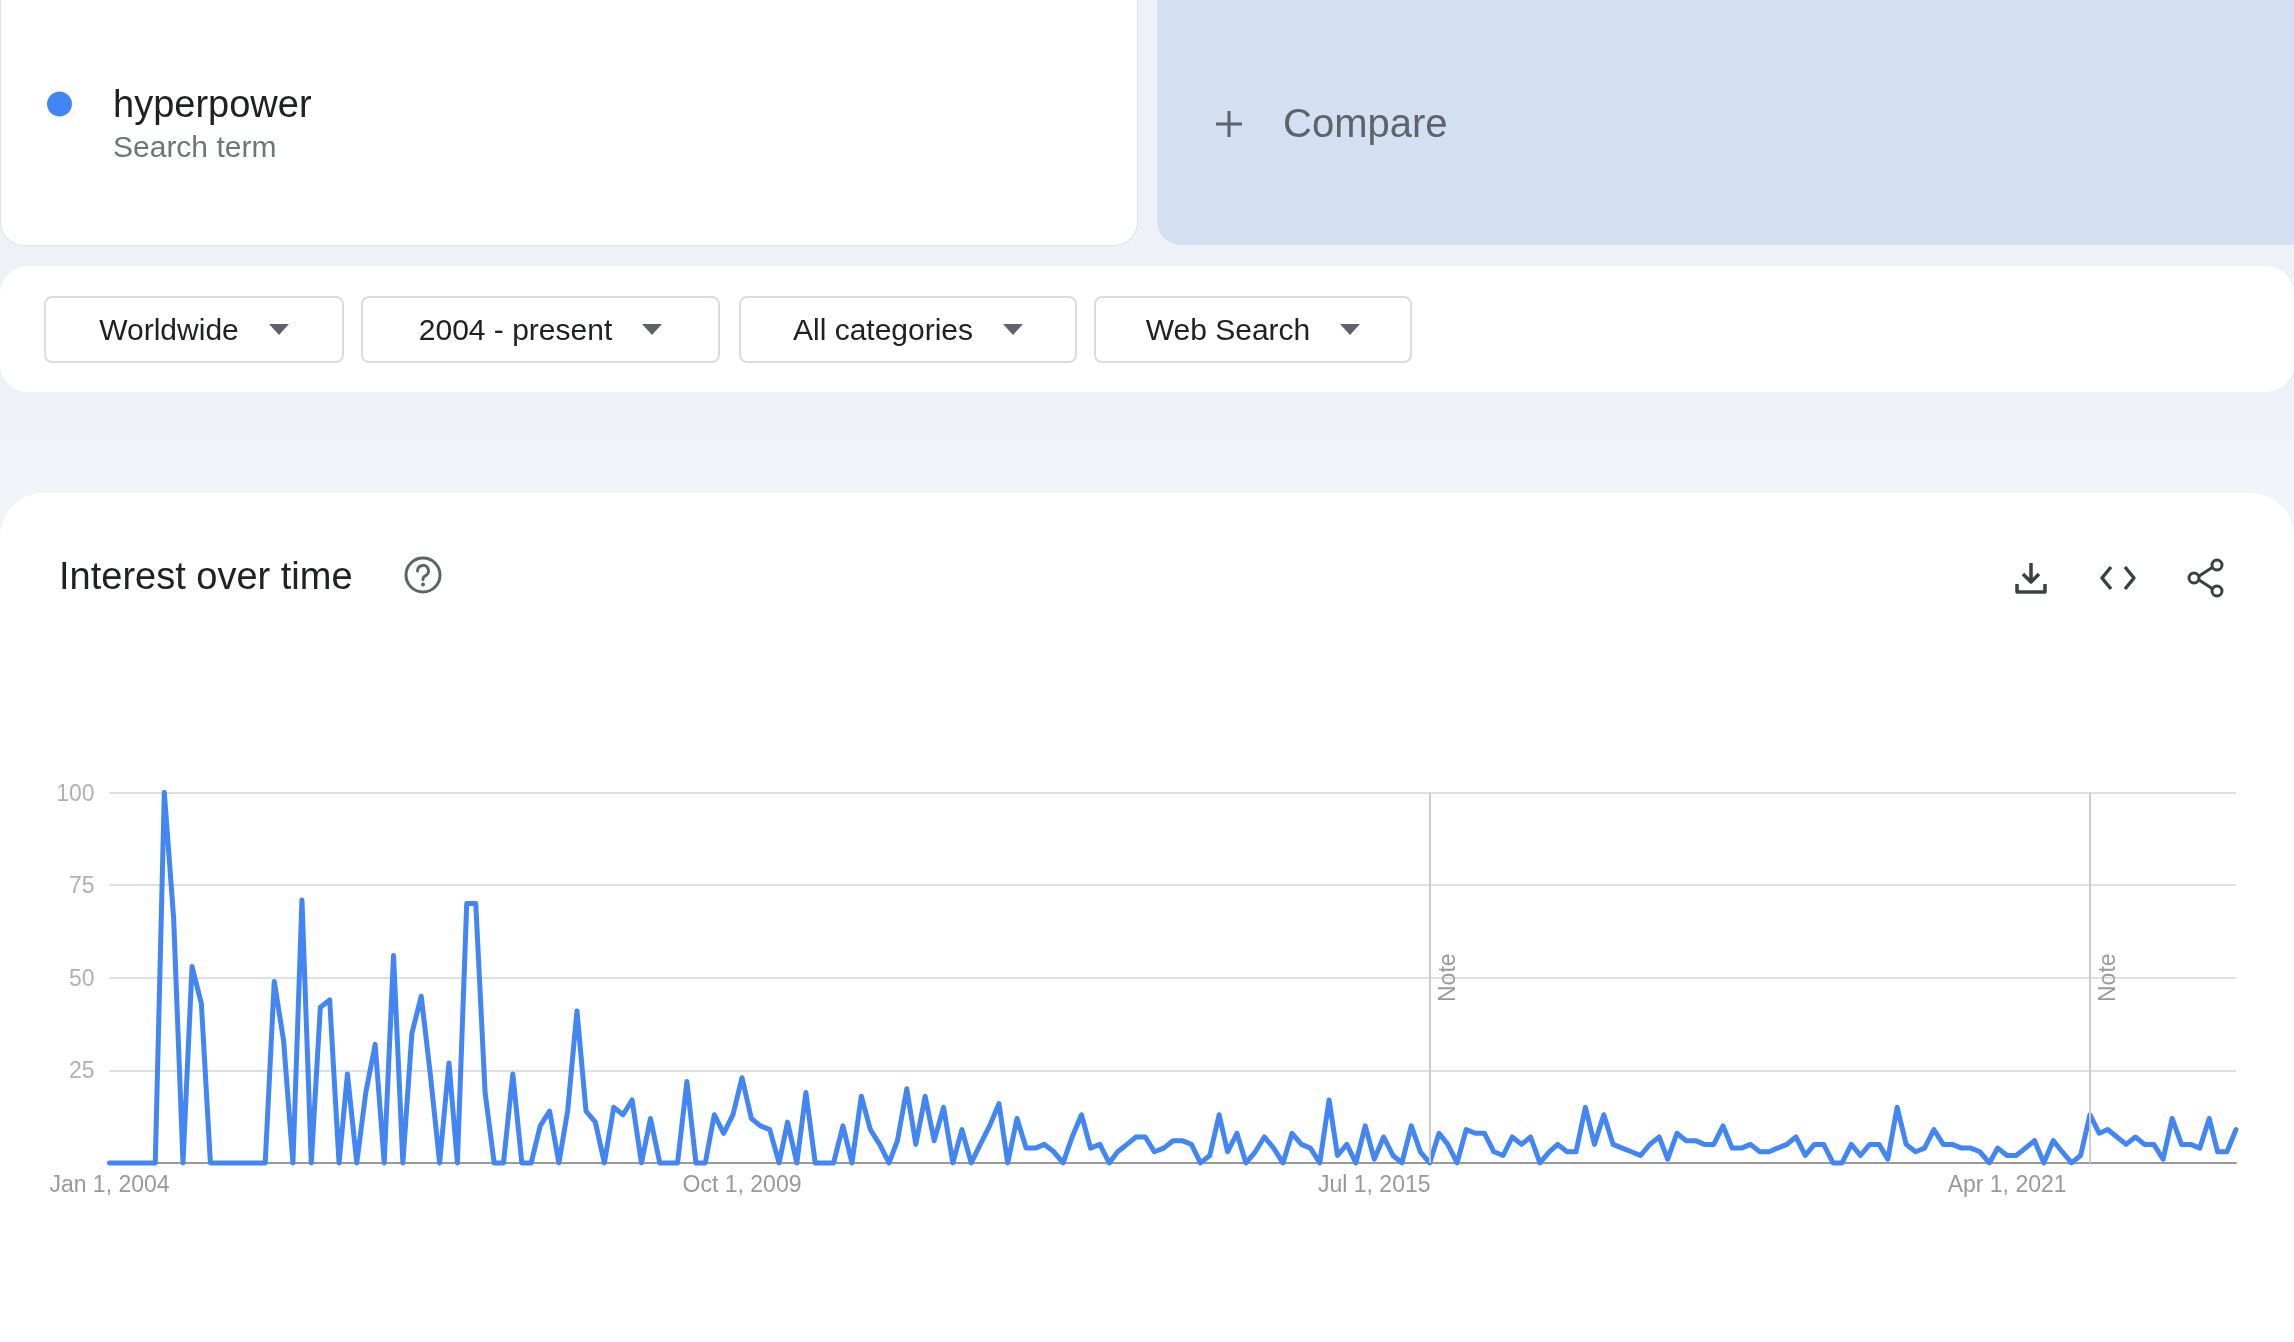  Describe the element at coordinates (1365, 123) in the screenshot. I see `text: Compare` at that location.